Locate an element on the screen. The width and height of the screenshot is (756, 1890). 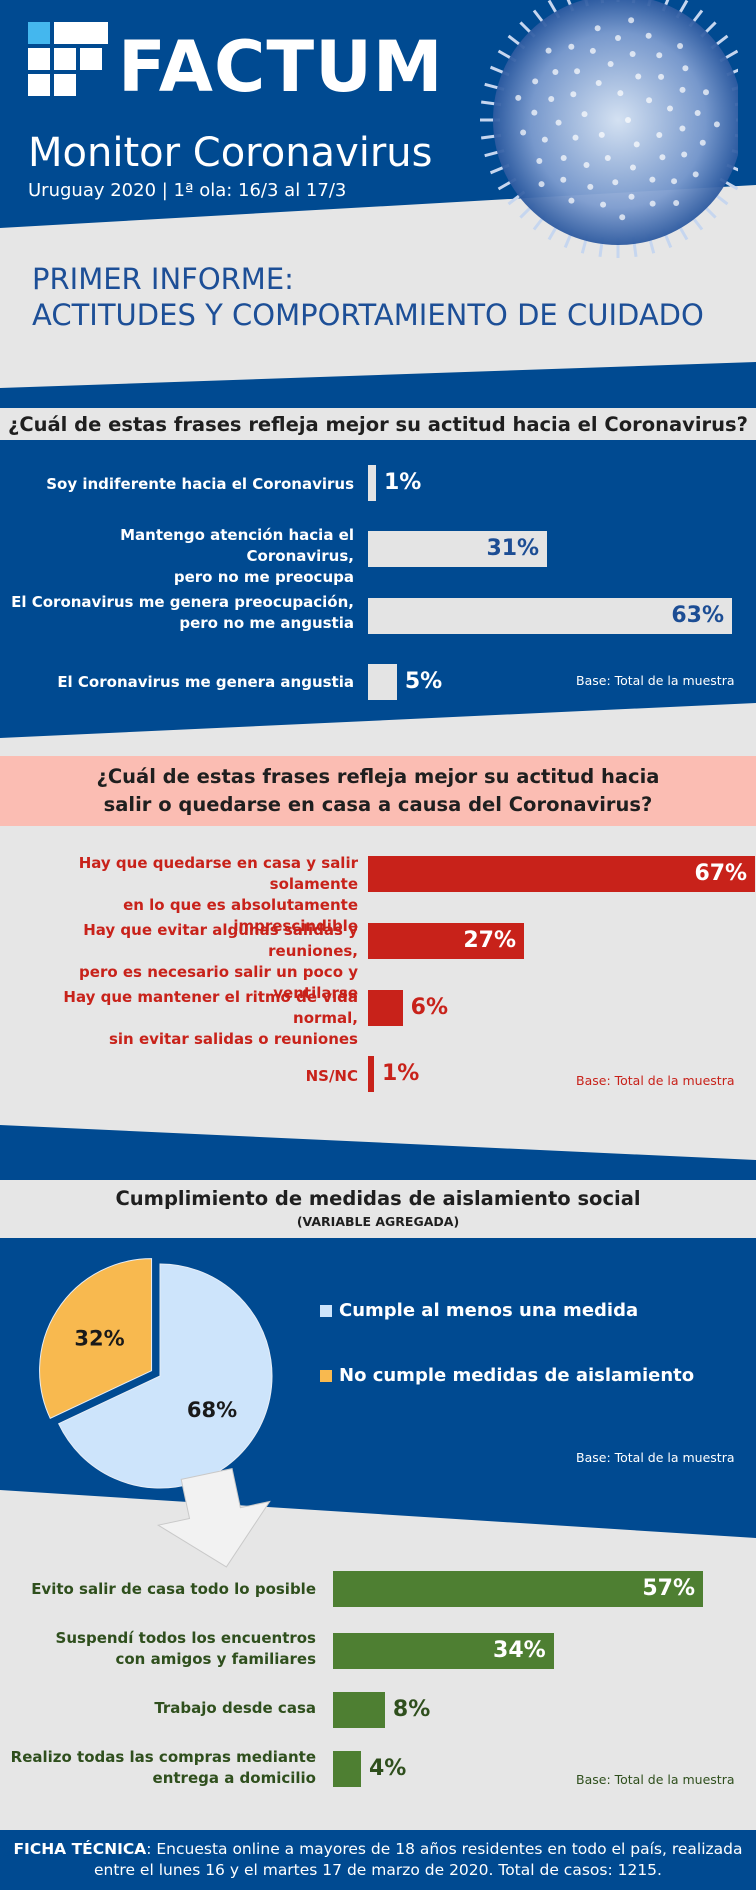
s2-value-label-2: 6% is located at coordinates (429, 1007).